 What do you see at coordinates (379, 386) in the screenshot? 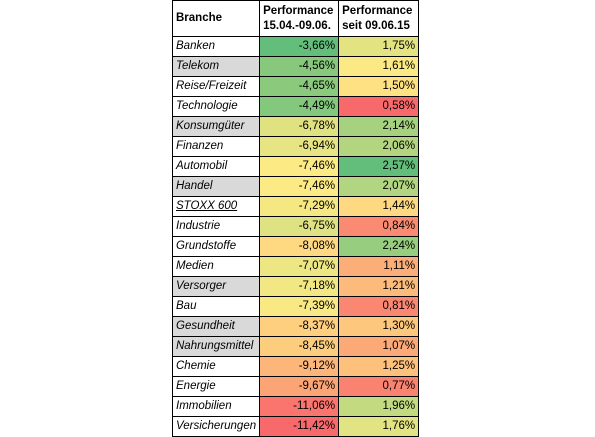
I see `cell-performance-since: 0,77%` at bounding box center [379, 386].